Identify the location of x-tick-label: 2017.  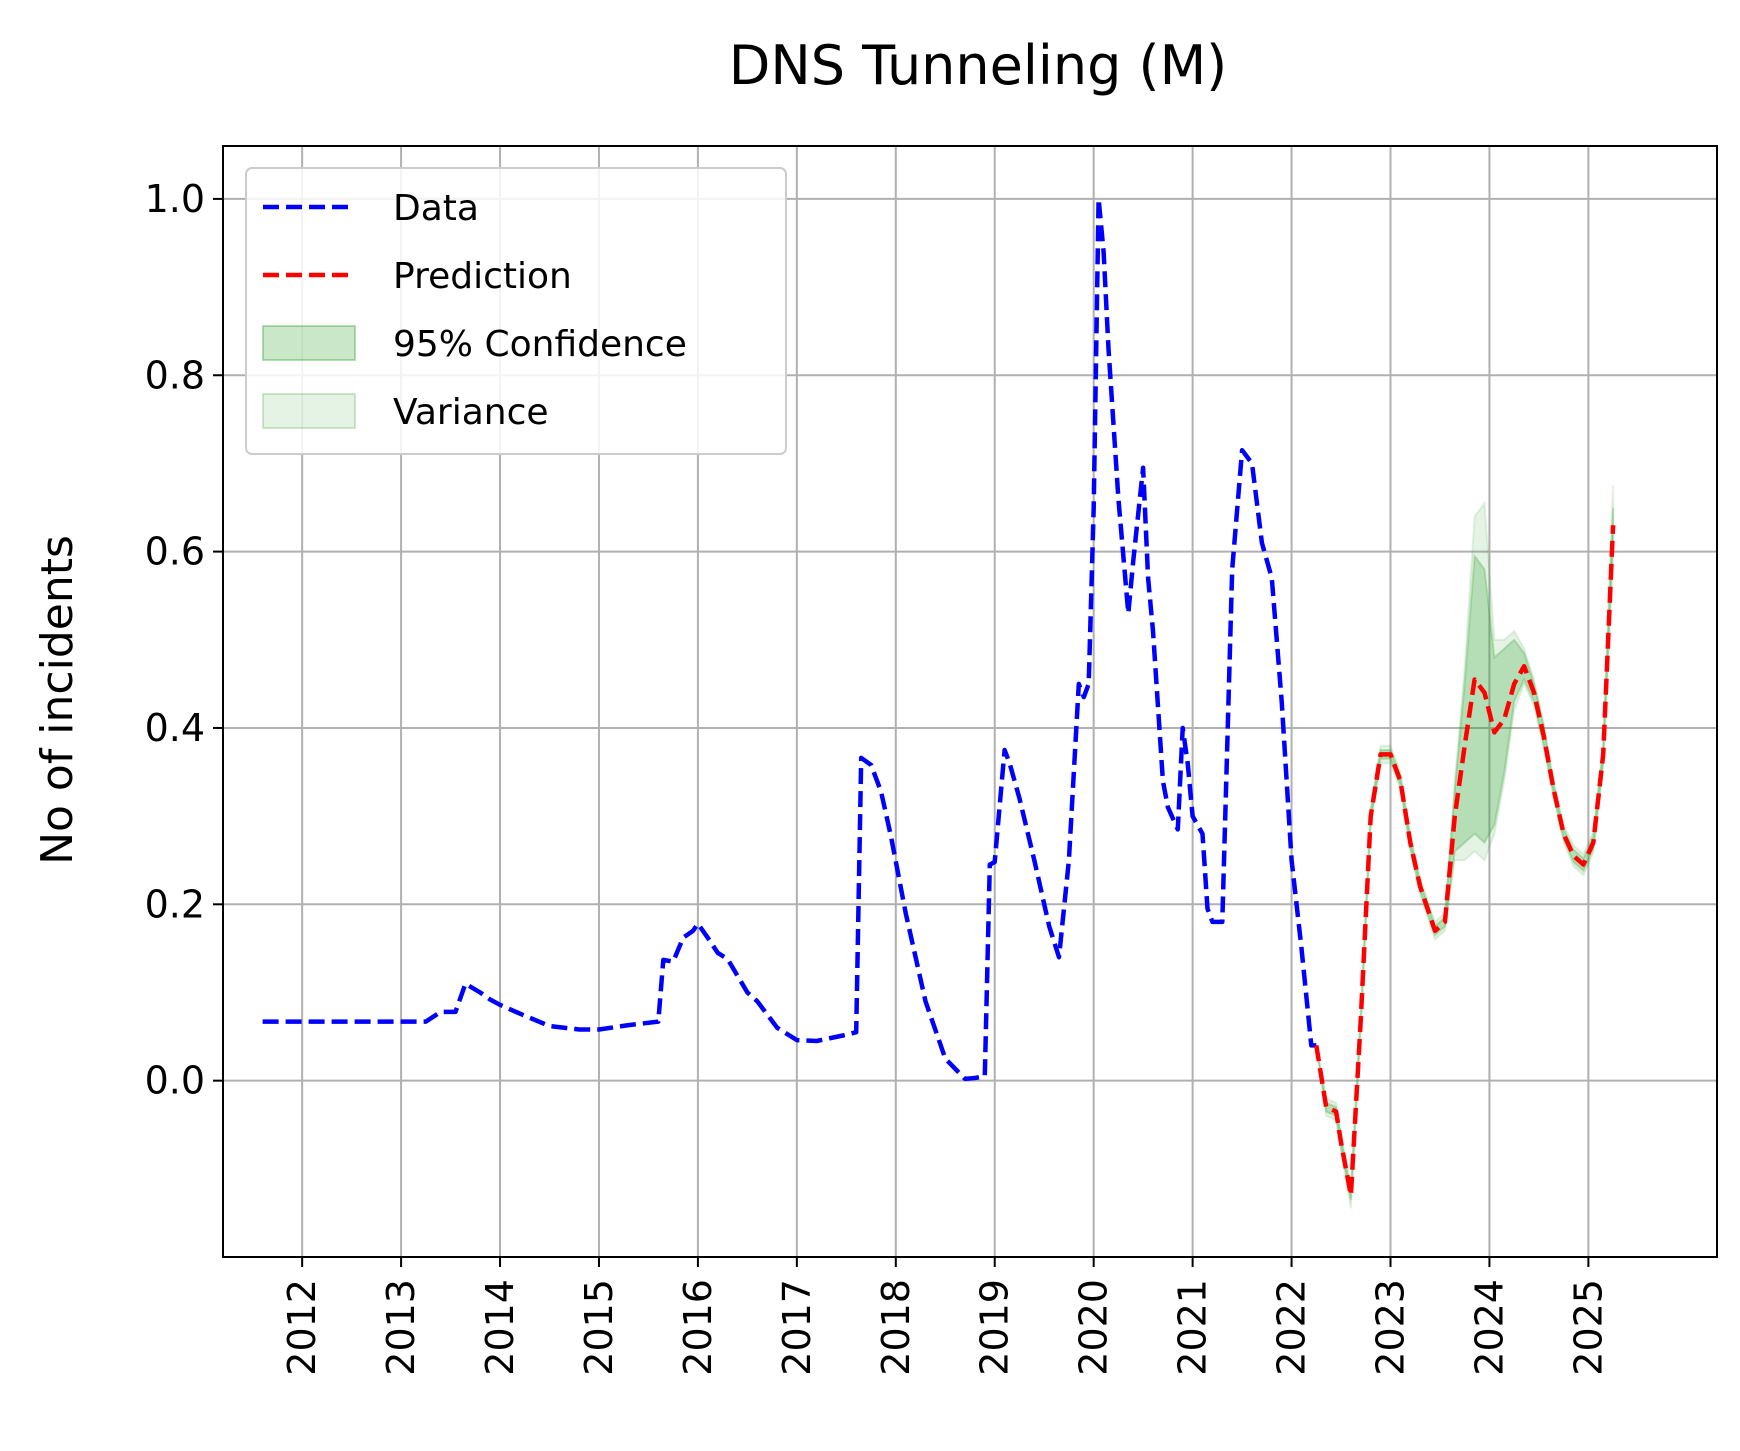
(797, 1327).